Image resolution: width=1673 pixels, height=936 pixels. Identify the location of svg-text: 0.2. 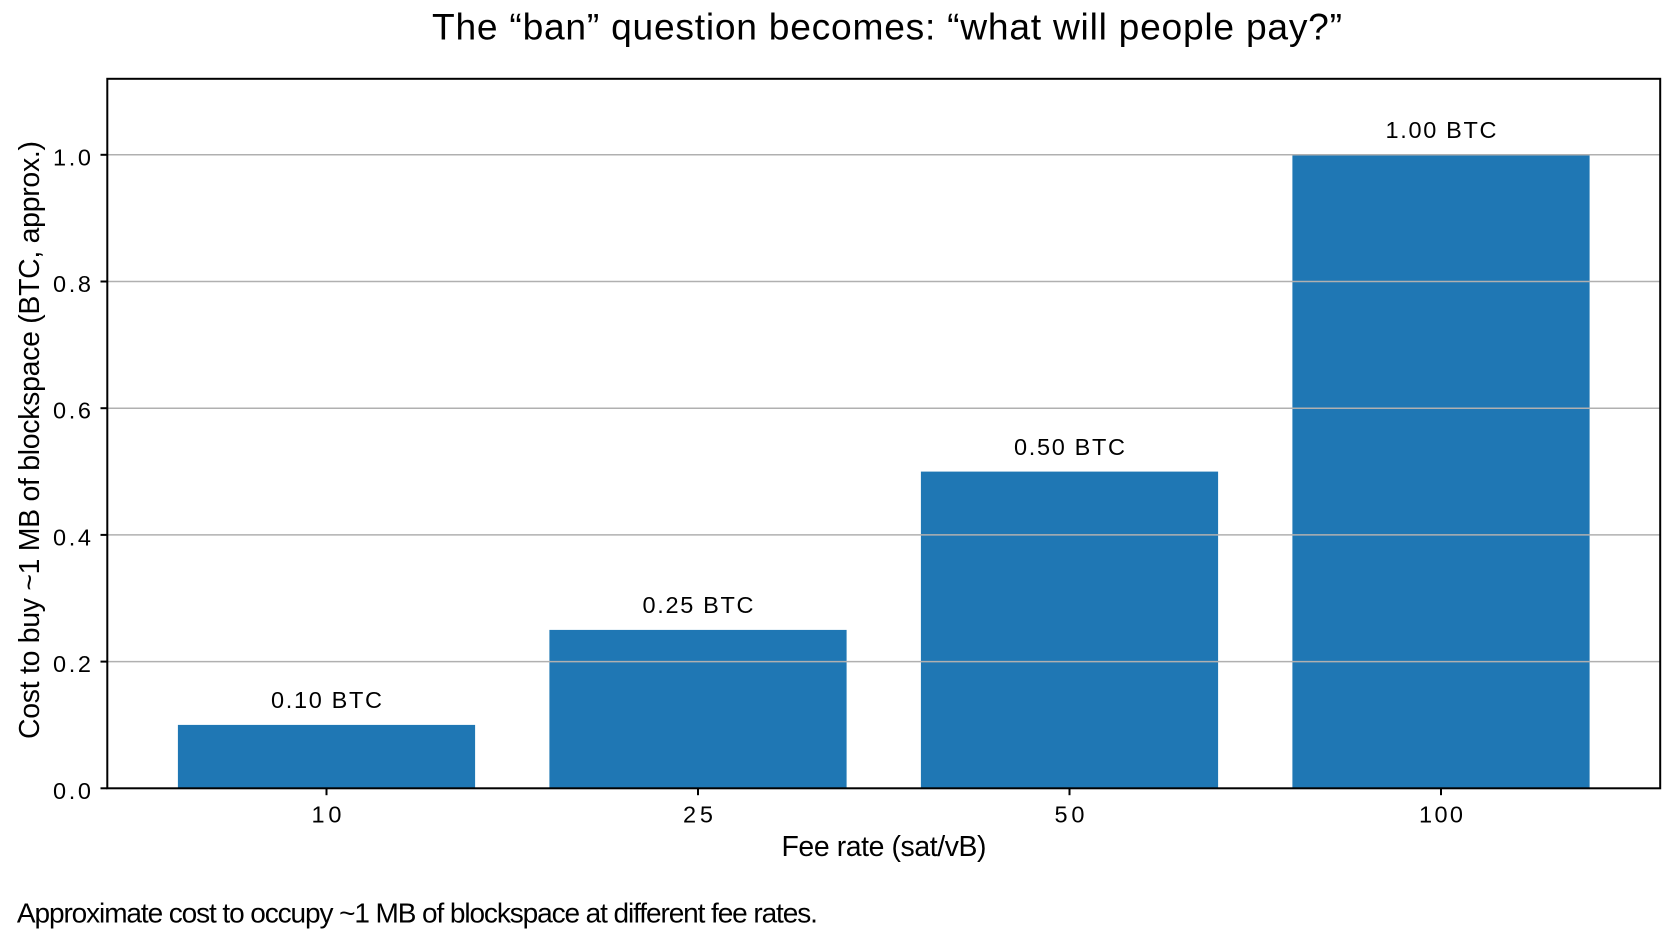
(72, 664).